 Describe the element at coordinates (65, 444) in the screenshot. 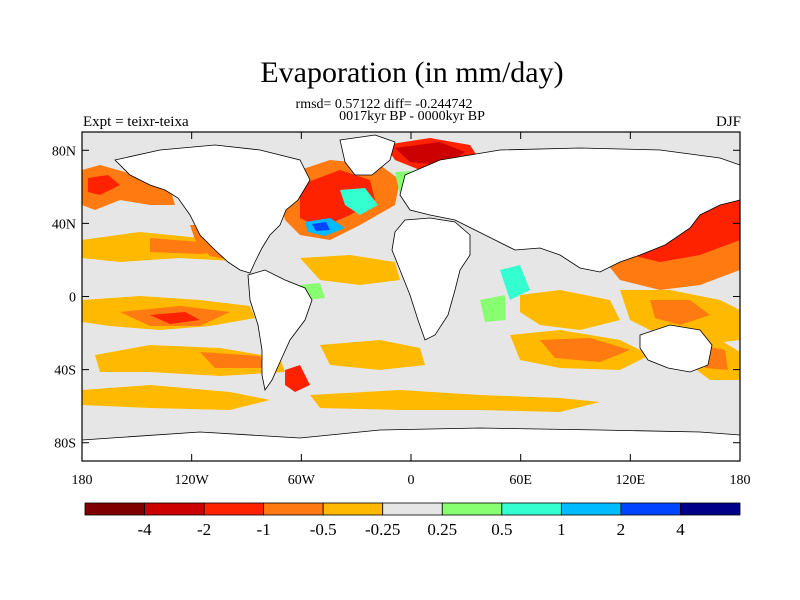

I see `lat-tick-label: 80S` at that location.